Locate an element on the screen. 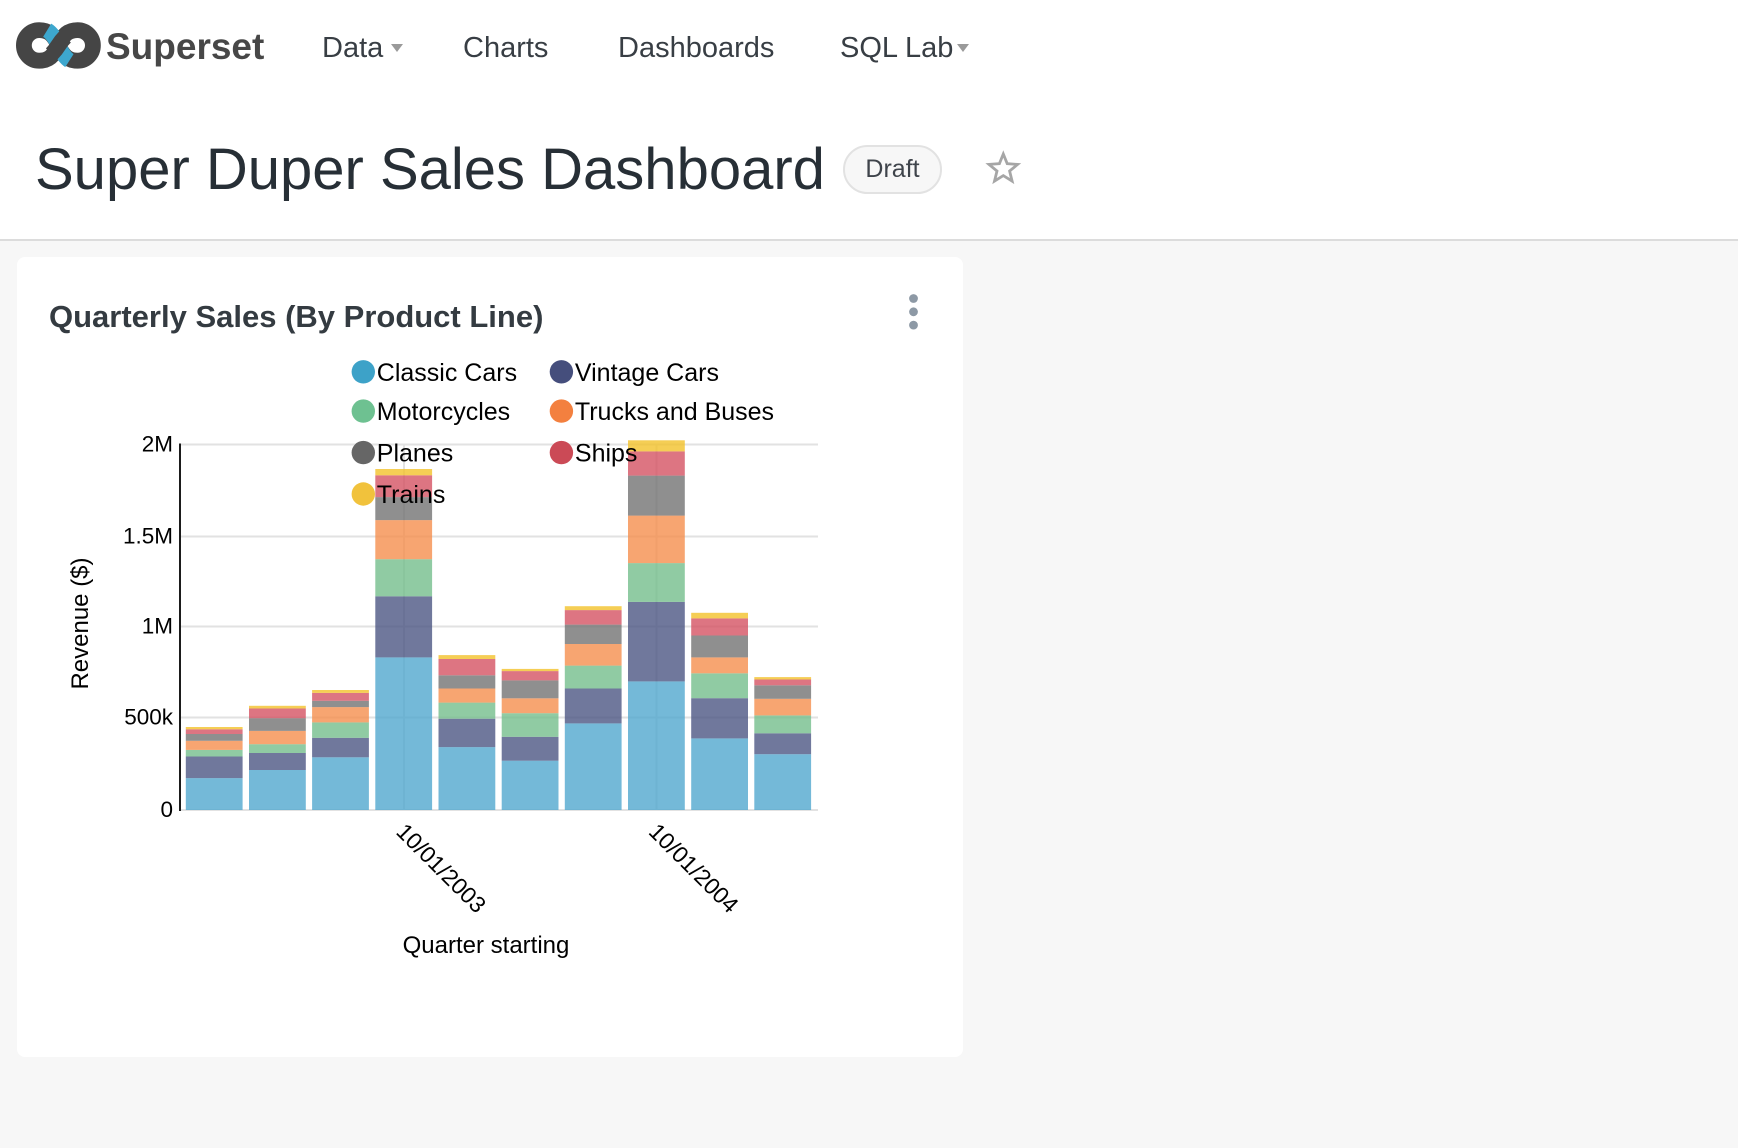  svg-text: 1.5M is located at coordinates (148, 536).